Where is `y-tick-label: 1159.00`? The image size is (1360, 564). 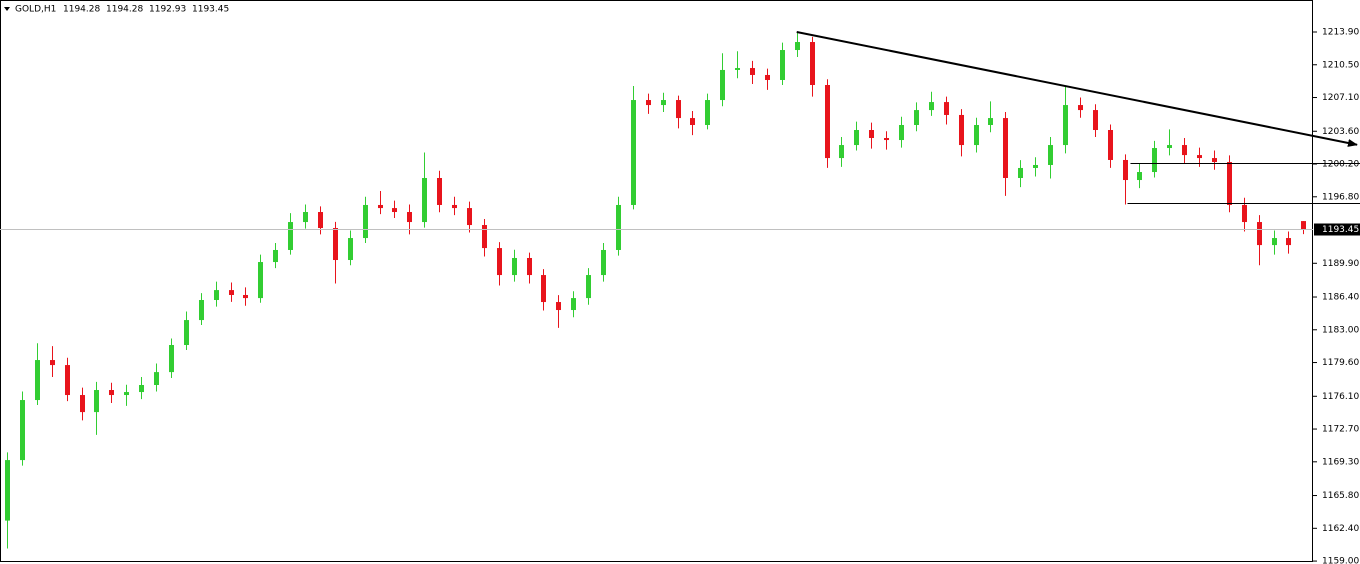 y-tick-label: 1159.00 is located at coordinates (1340, 560).